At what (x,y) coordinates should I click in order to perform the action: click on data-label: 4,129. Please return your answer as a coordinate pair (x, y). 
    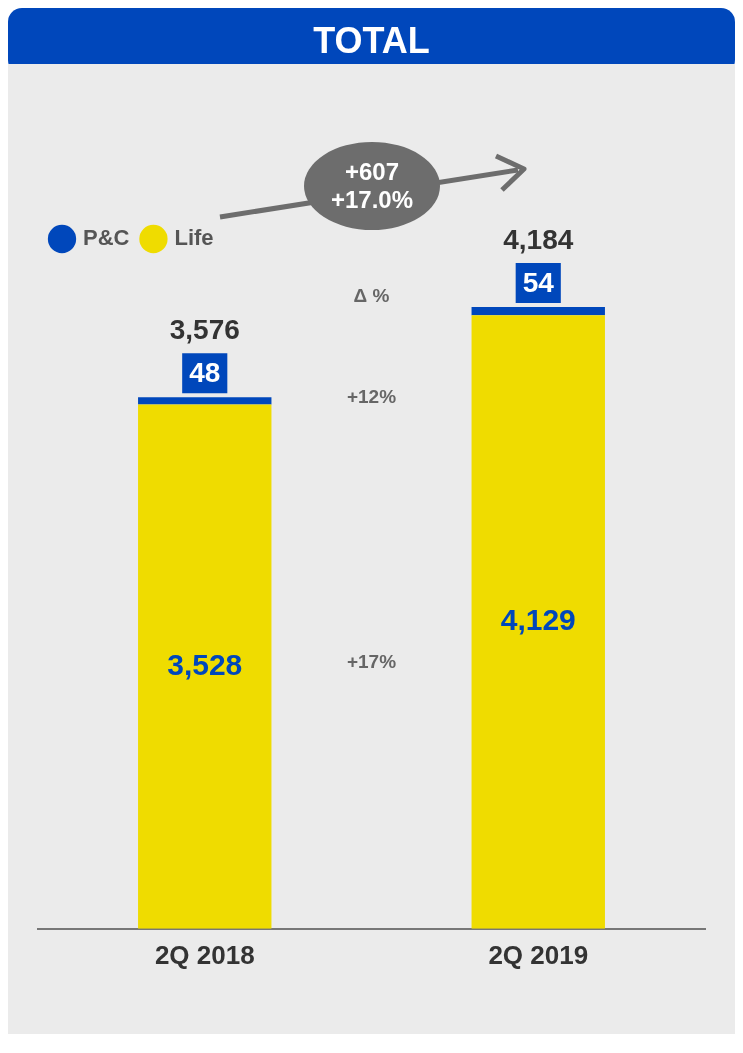
    Looking at the image, I should click on (538, 620).